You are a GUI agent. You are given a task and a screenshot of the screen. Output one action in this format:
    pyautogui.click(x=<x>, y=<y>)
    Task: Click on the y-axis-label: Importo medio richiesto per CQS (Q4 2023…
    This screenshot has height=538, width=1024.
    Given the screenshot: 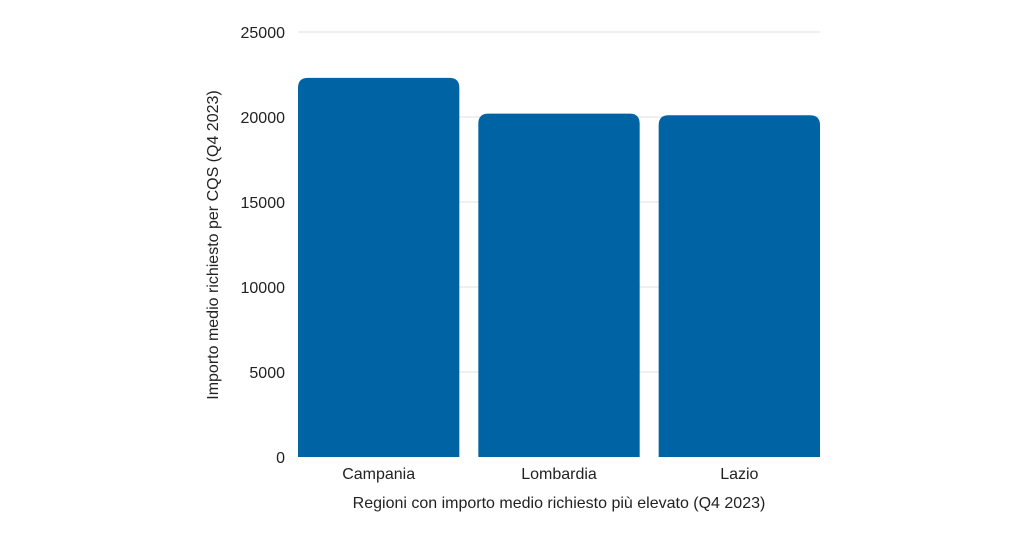 What is the action you would take?
    pyautogui.click(x=213, y=244)
    